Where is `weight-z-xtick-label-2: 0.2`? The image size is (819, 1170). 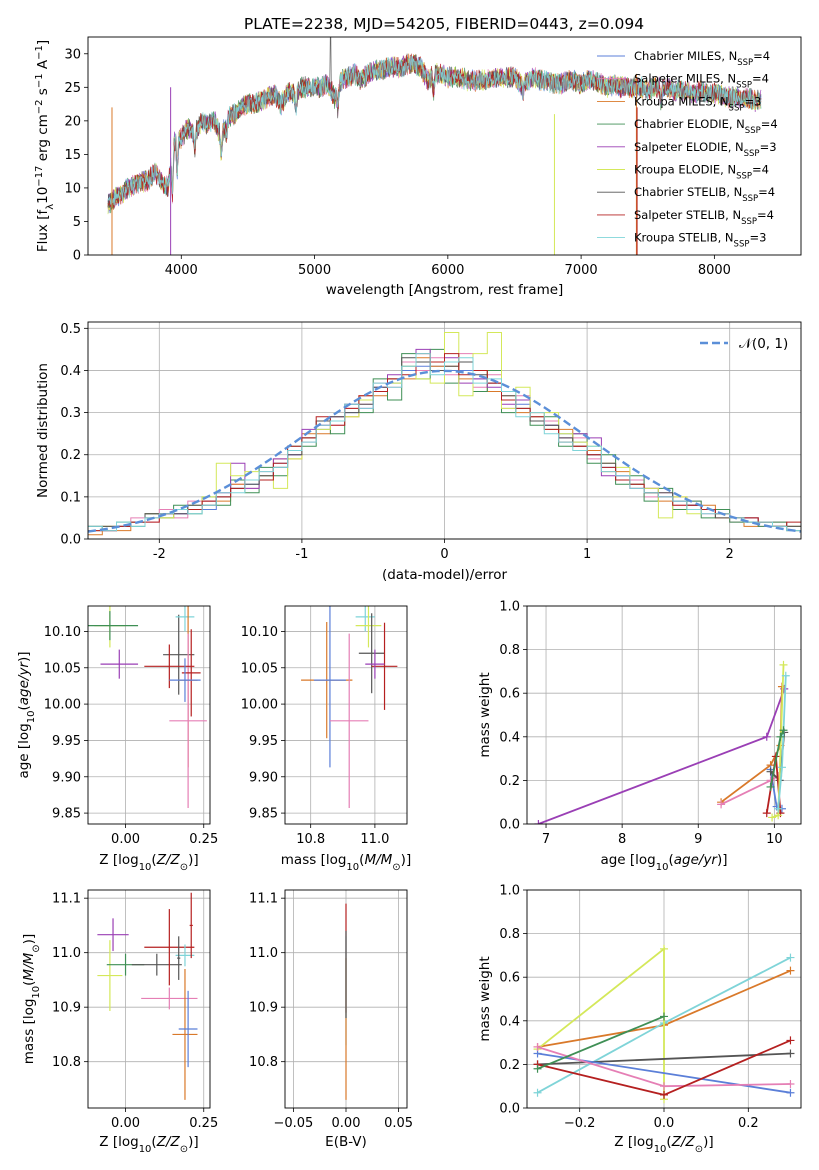 weight-z-xtick-label-2: 0.2 is located at coordinates (748, 1123).